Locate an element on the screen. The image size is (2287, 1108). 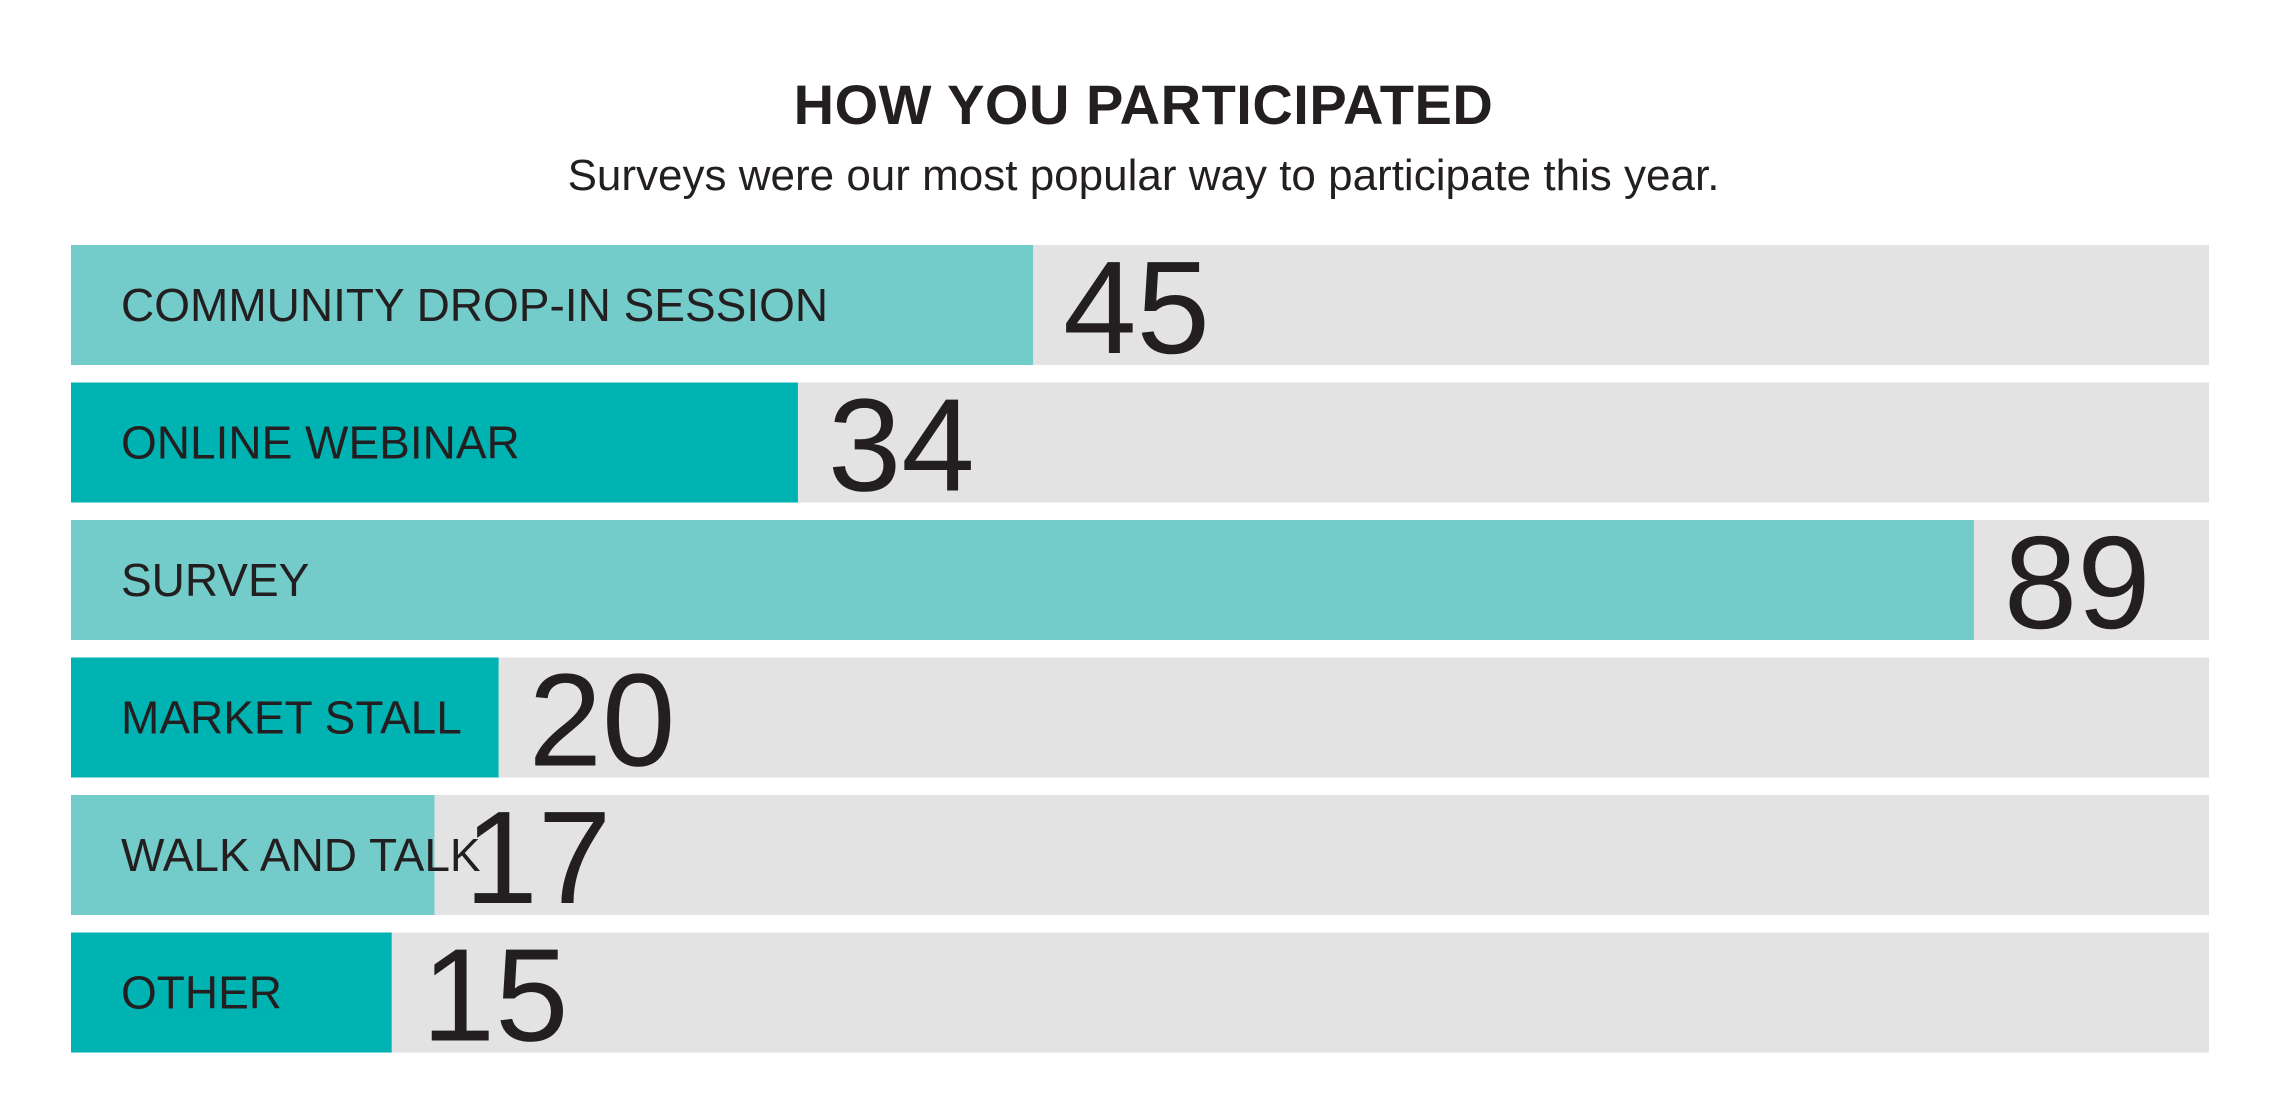
value-label: 89 is located at coordinates (2077, 582).